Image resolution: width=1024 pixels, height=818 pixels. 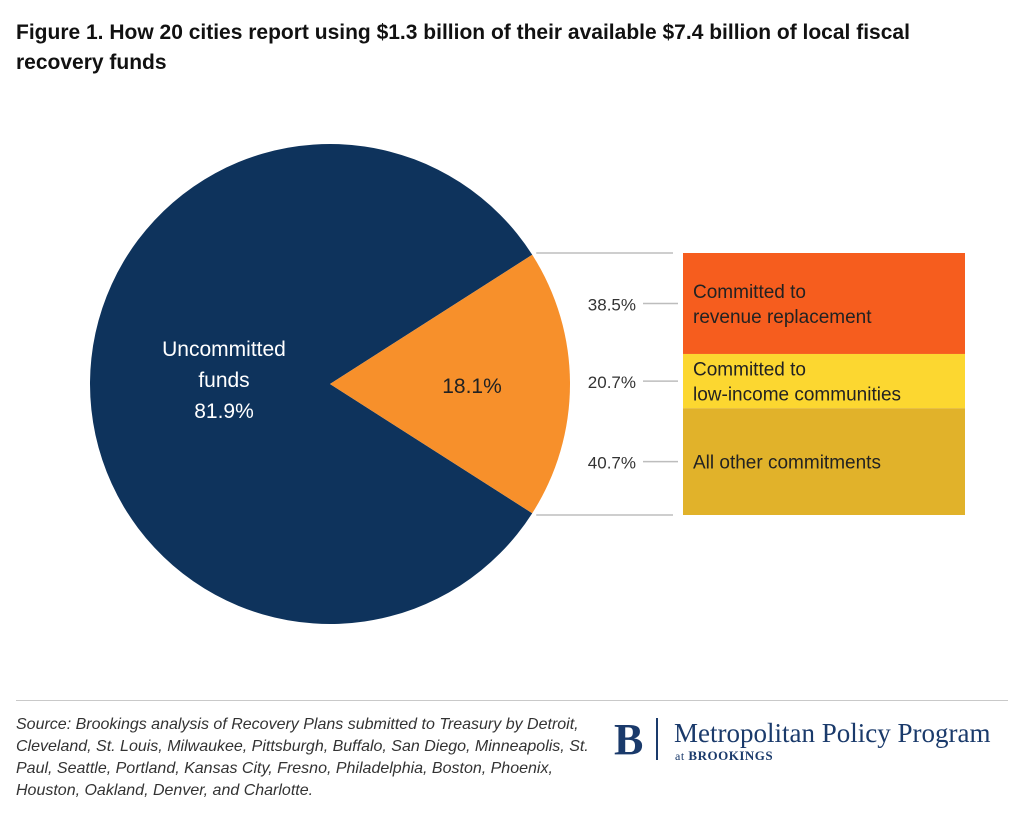 What do you see at coordinates (832, 733) in the screenshot?
I see `logo-program-name: Metropolitan Policy Program` at bounding box center [832, 733].